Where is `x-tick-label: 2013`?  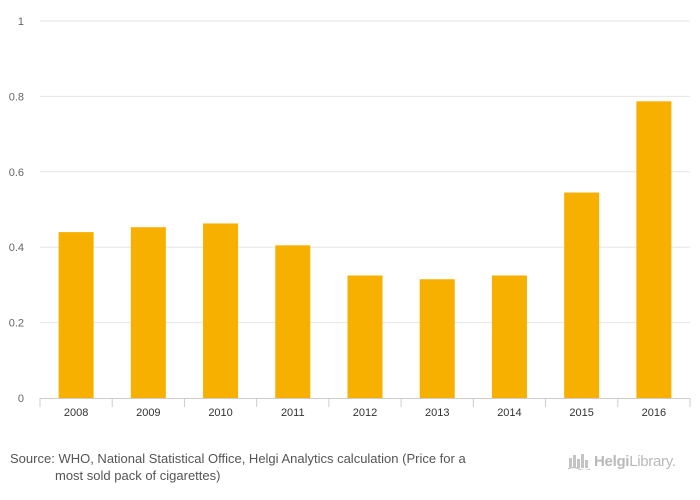 x-tick-label: 2013 is located at coordinates (437, 413).